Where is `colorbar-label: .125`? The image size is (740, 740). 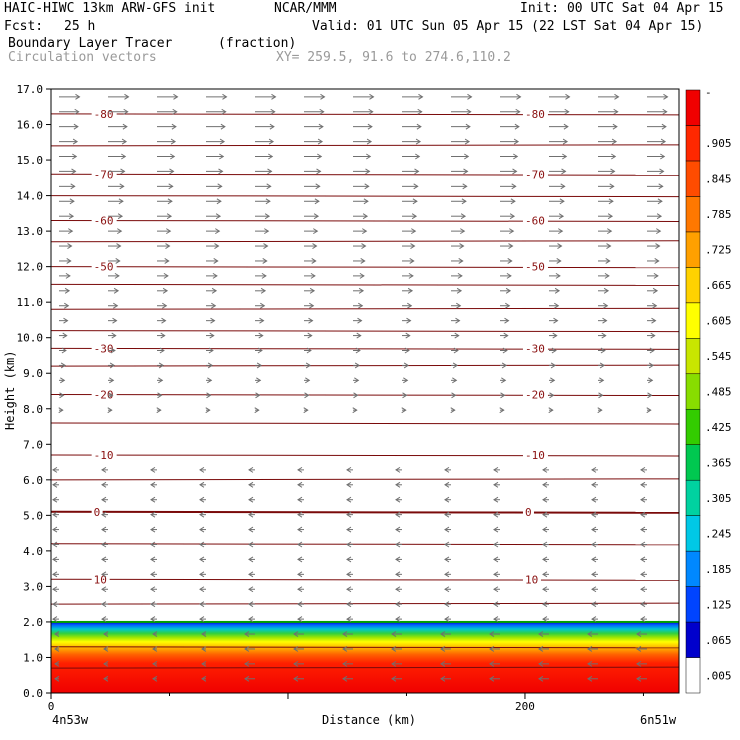 colorbar-label: .125 is located at coordinates (718, 604).